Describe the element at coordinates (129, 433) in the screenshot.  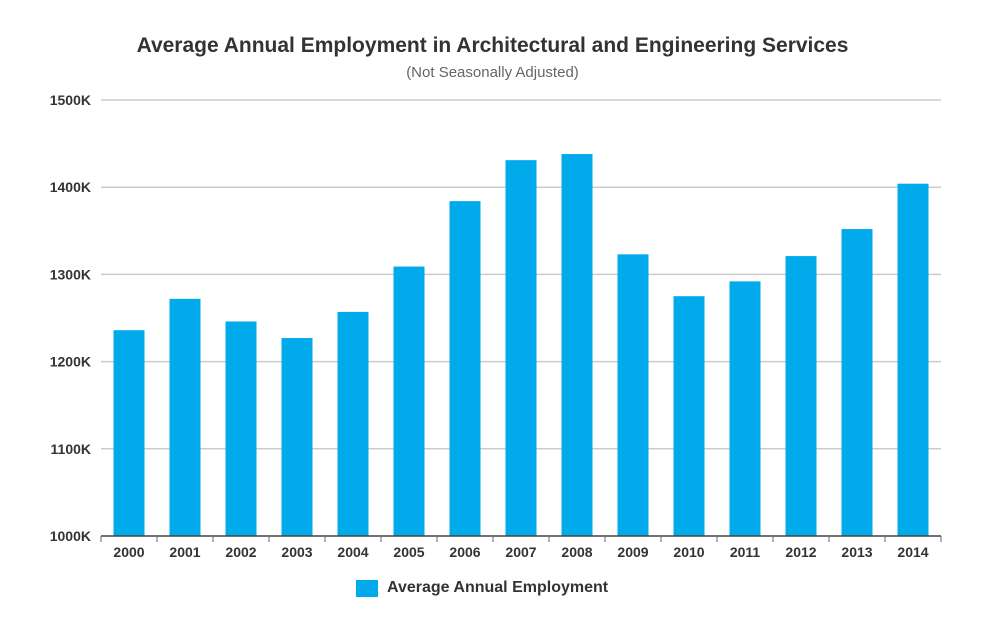
I see `bar-2000` at that location.